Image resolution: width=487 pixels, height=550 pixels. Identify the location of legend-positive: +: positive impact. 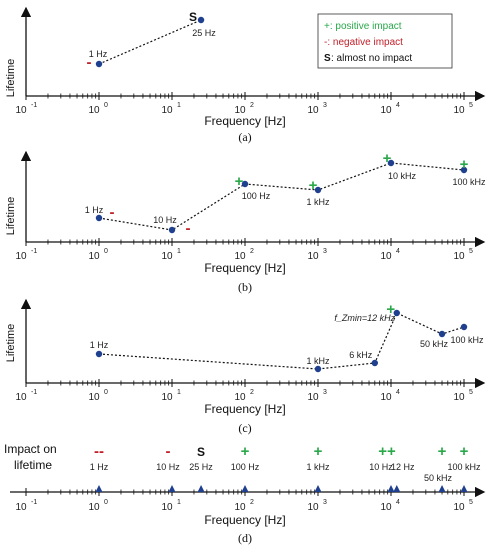
(363, 26).